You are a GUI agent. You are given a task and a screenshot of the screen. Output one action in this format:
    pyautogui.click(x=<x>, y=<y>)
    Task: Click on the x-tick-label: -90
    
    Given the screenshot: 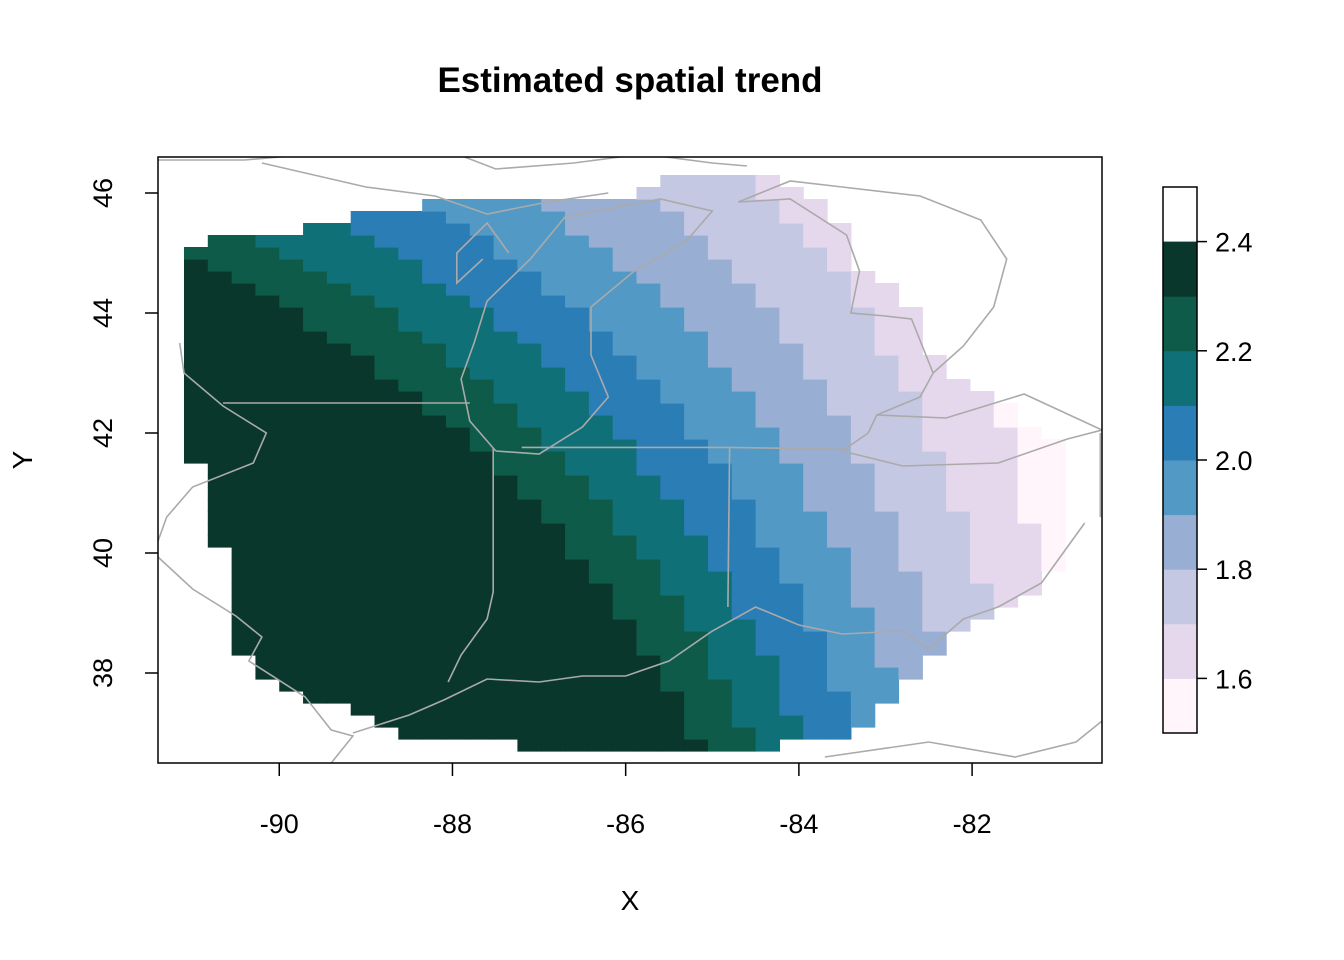 What is the action you would take?
    pyautogui.click(x=279, y=824)
    